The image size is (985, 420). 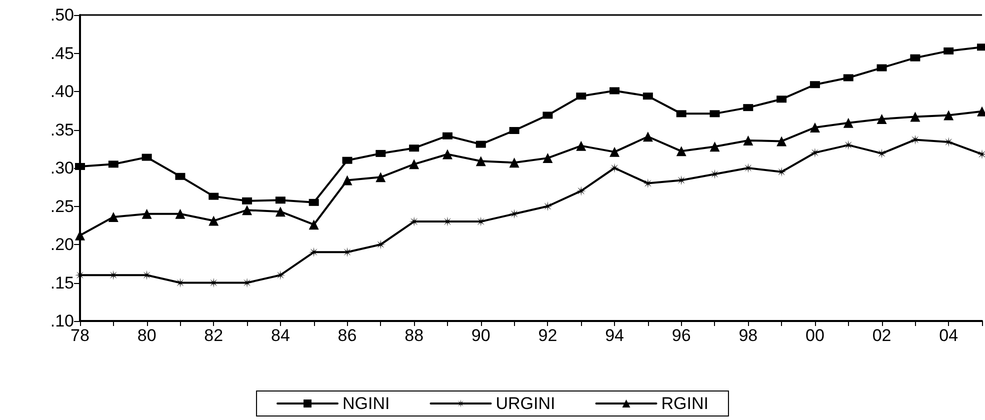 What do you see at coordinates (815, 335) in the screenshot?
I see `x-tick-label: 00` at bounding box center [815, 335].